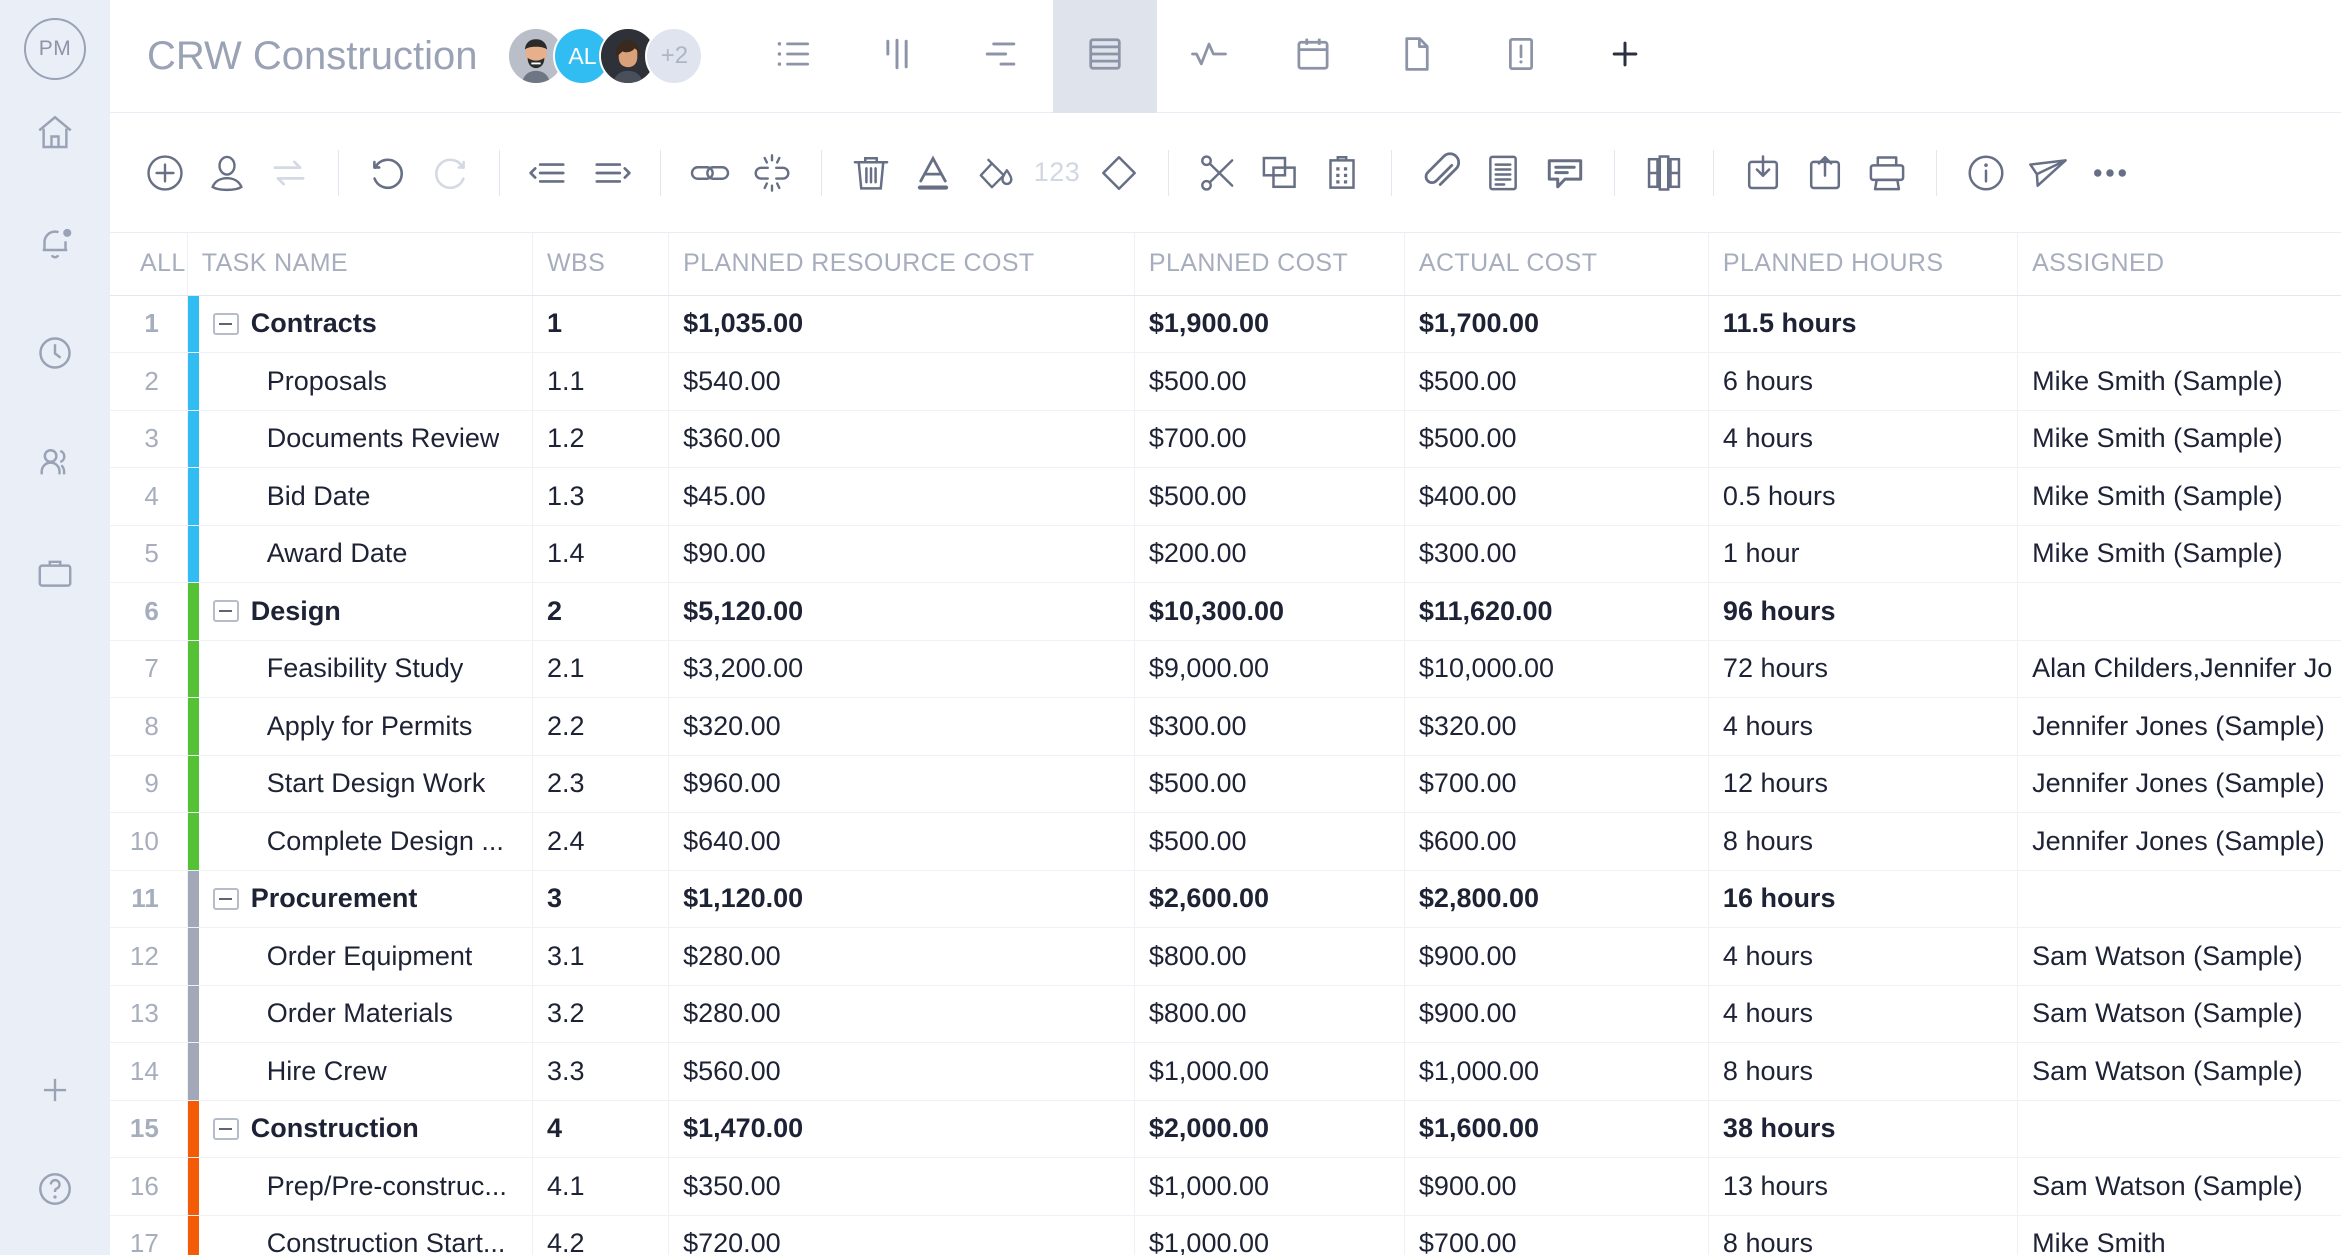 This screenshot has width=2341, height=1255. I want to click on task-name-cell: Start Design Work, so click(360, 784).